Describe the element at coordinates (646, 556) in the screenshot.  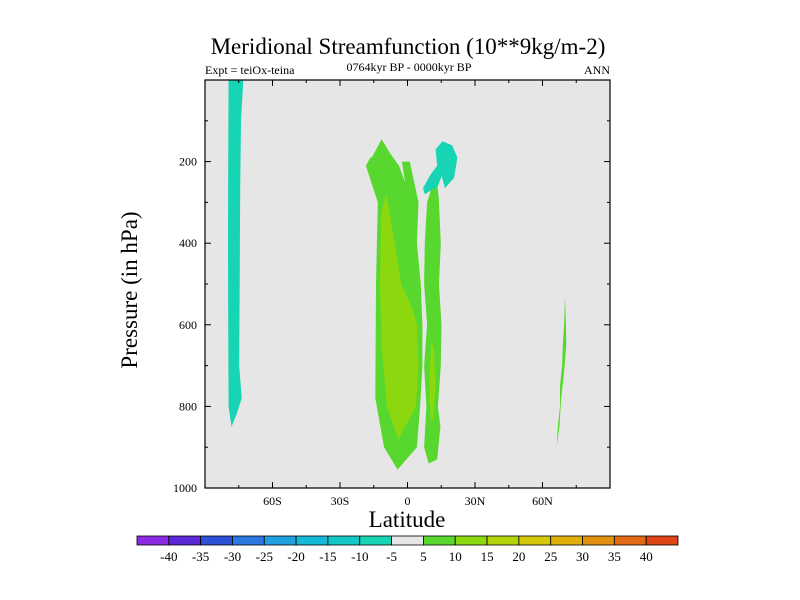
I see `colorbar-label: 40` at that location.